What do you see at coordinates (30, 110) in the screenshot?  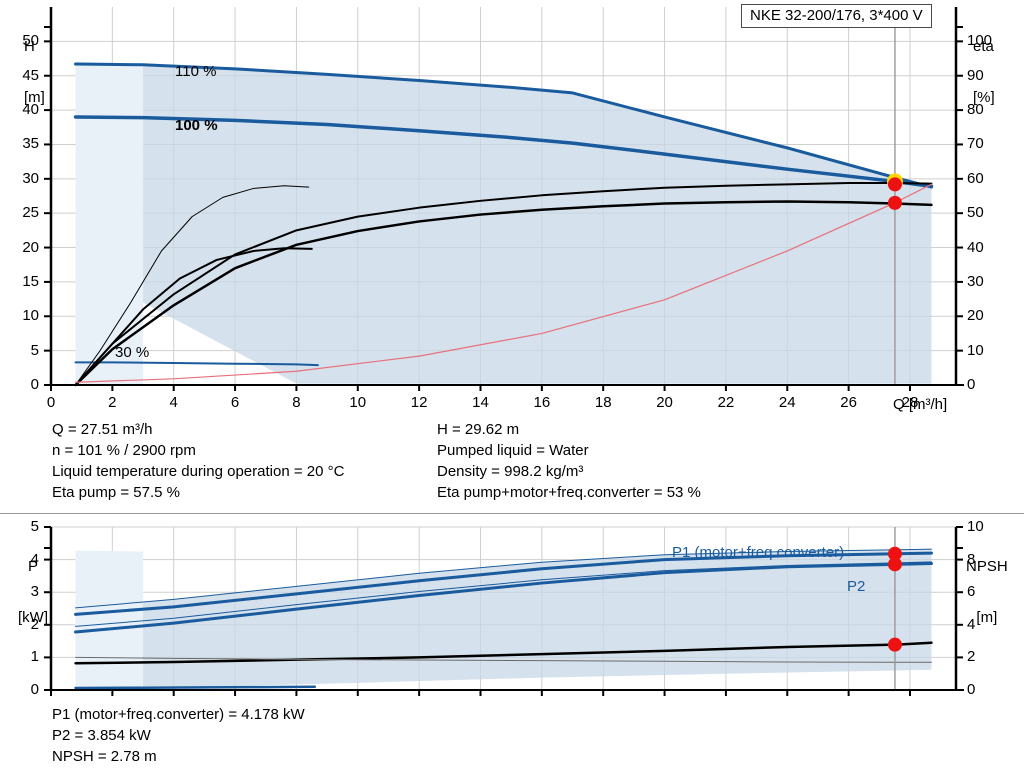 I see `y-tick-40: 40` at bounding box center [30, 110].